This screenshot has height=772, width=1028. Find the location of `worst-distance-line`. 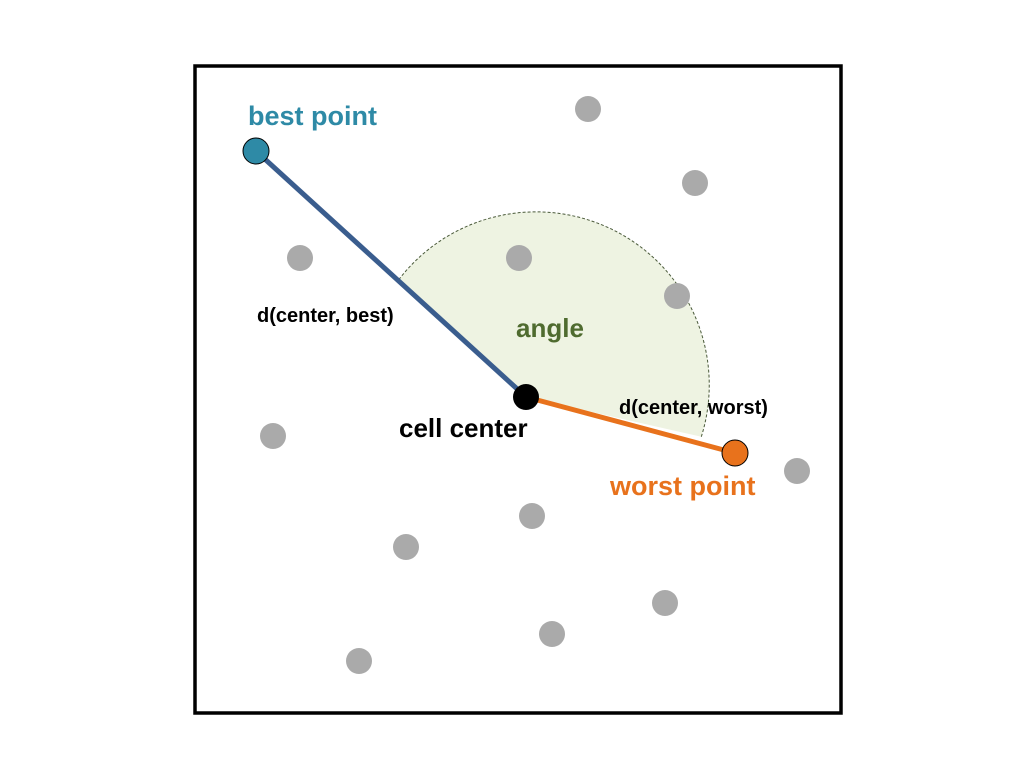

worst-distance-line is located at coordinates (630, 425).